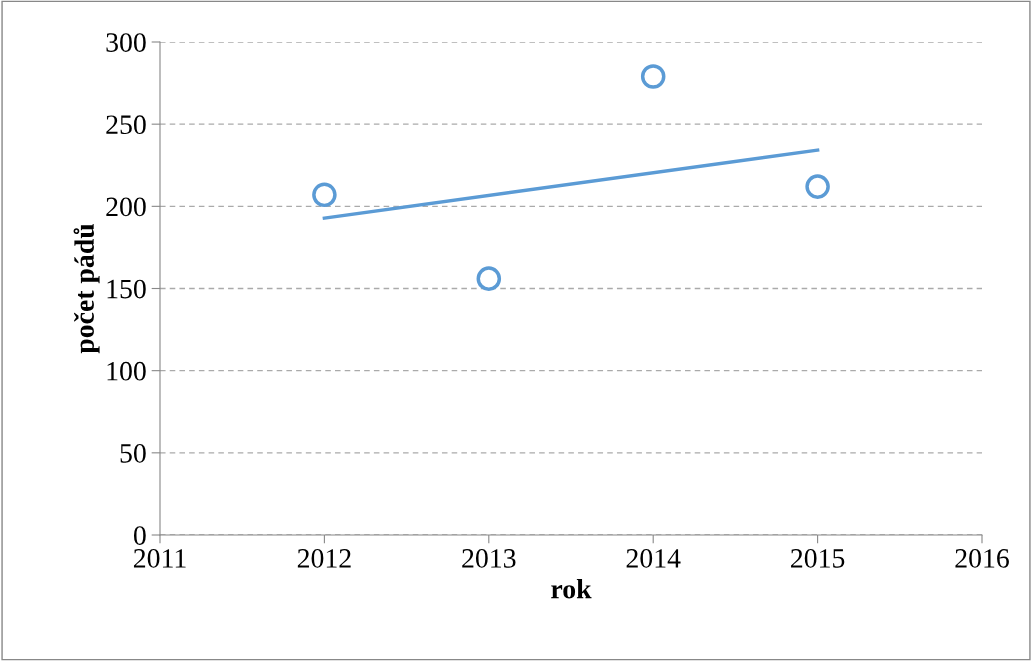 This screenshot has height=661, width=1032. I want to click on y-tick-label: 0, so click(139, 535).